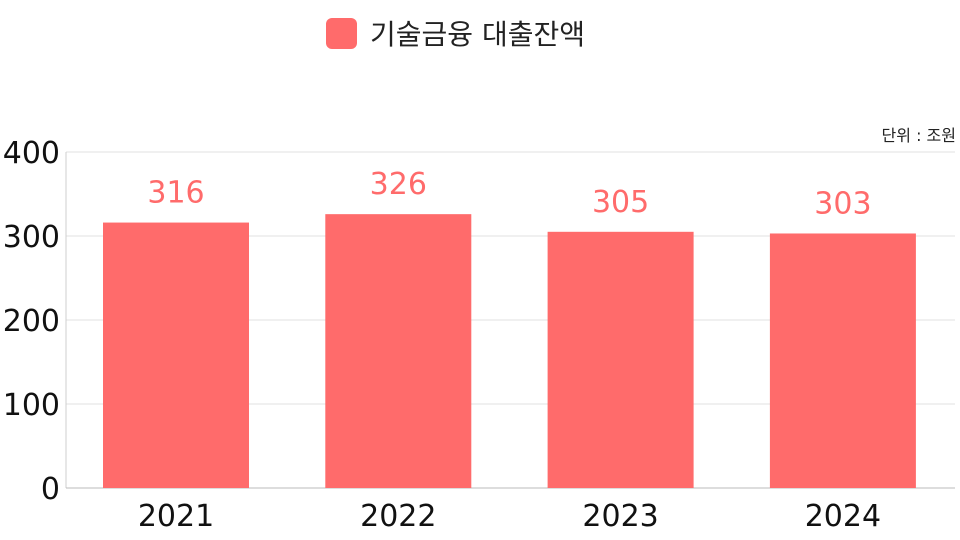  Describe the element at coordinates (398, 516) in the screenshot. I see `x-tick-label: 2022` at that location.